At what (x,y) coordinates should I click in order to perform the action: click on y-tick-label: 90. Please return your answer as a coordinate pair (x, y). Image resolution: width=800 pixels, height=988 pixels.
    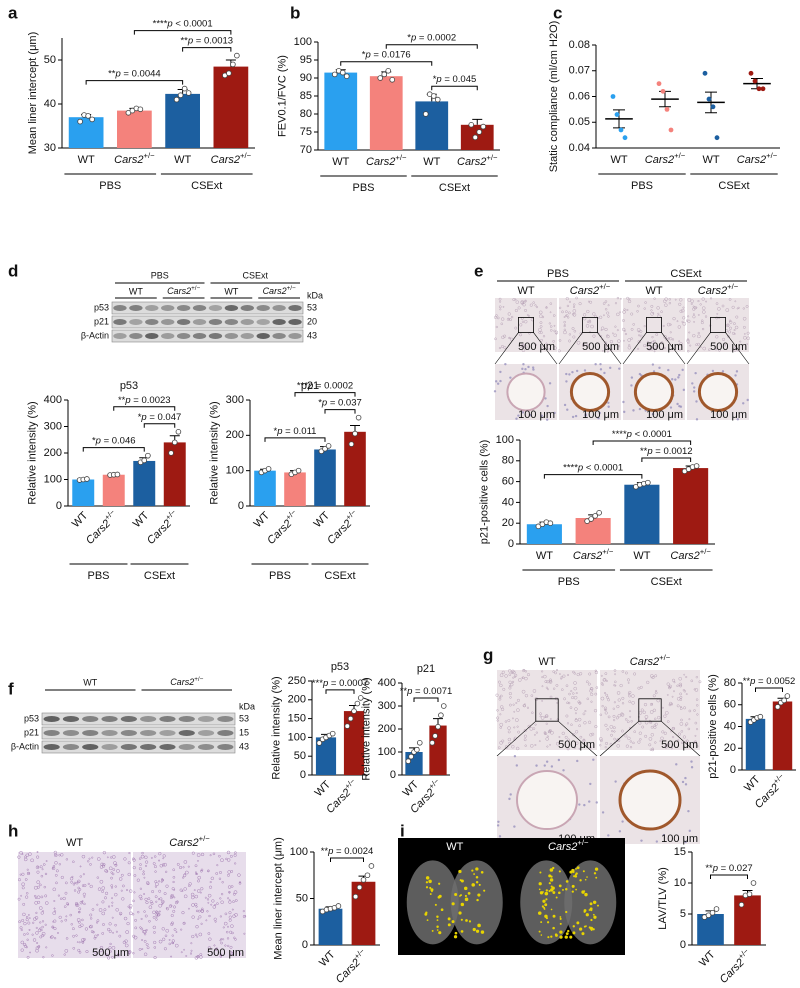
    Looking at the image, I should click on (306, 78).